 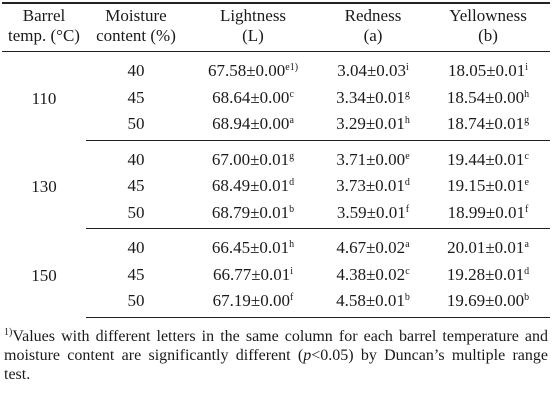 What do you see at coordinates (276, 365) in the screenshot?
I see `footnote-text-after: <0.05) by Duncan’s multiple range test.` at bounding box center [276, 365].